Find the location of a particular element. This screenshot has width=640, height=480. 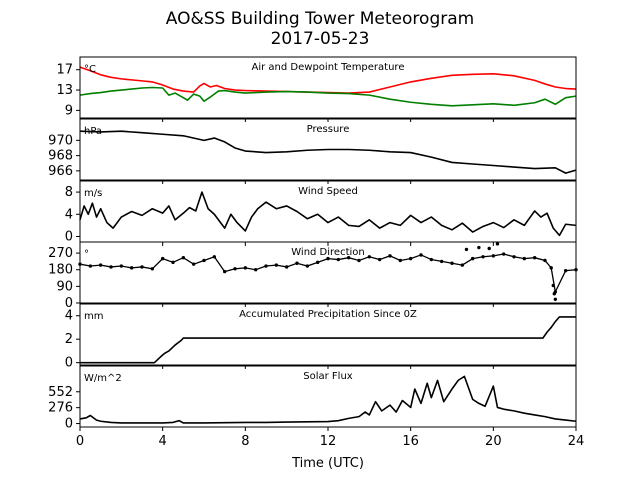

panel-unit-label: mm is located at coordinates (93, 316).